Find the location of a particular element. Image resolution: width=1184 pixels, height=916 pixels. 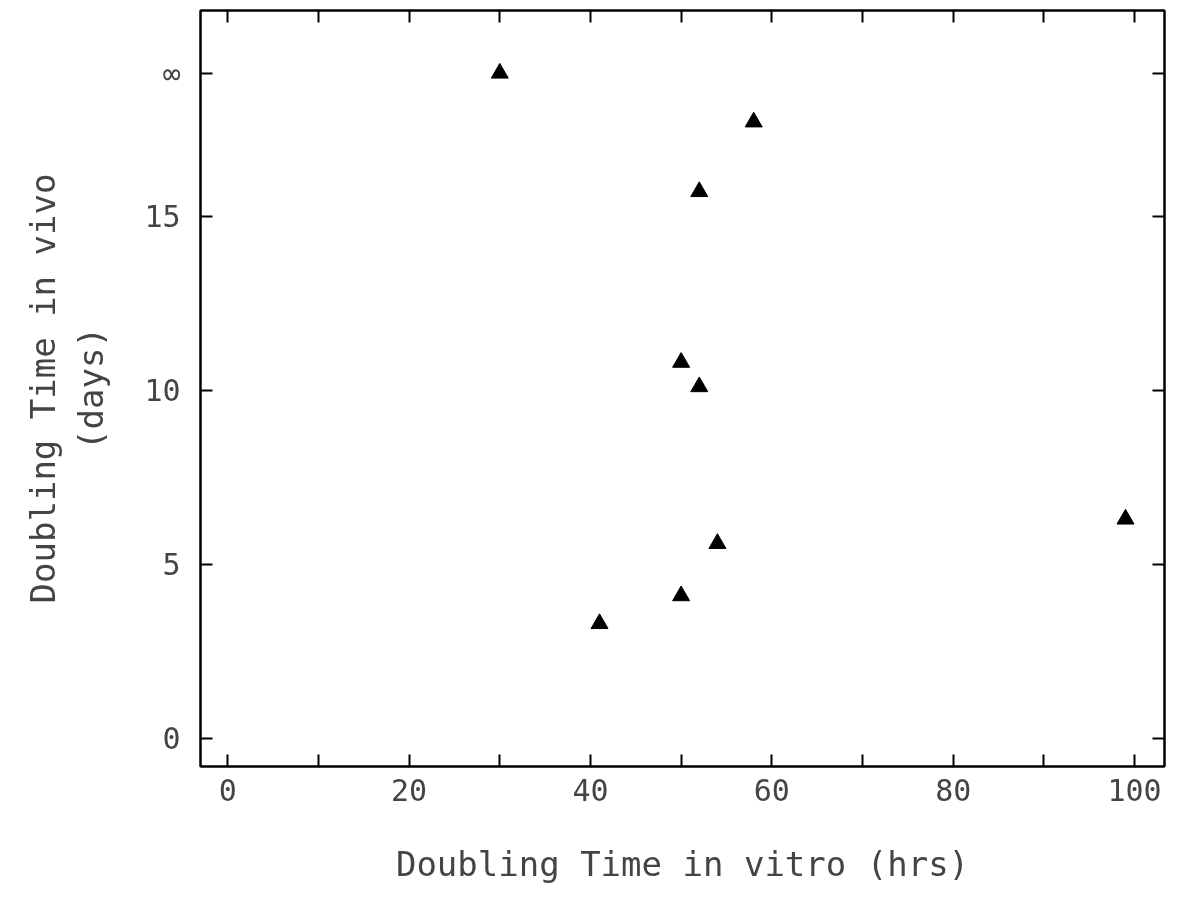

x-tick-label: 0 is located at coordinates (227, 790).